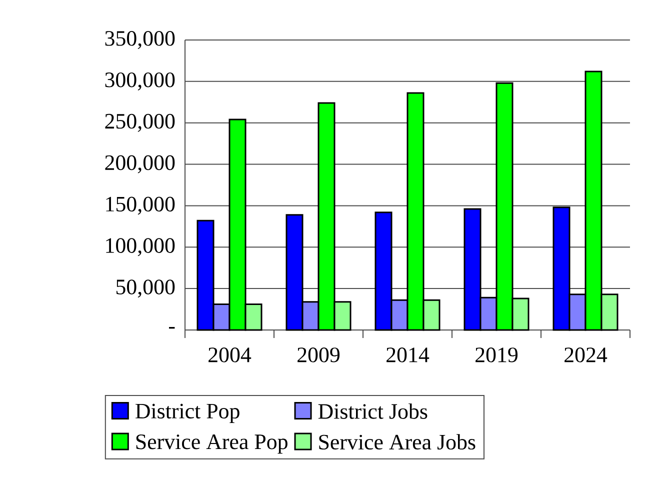 This screenshot has height=489, width=649. Describe the element at coordinates (212, 444) in the screenshot. I see `legend-label: Service Area Pop` at that location.